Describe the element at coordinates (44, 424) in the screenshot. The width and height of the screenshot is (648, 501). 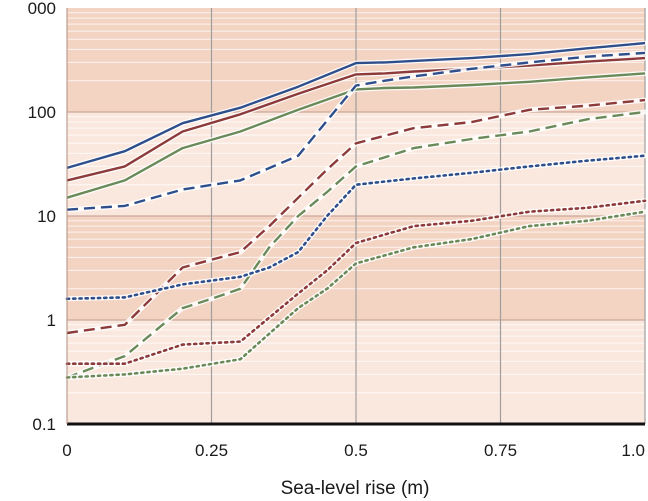
I see `y-tick-label: 0.1` at that location.